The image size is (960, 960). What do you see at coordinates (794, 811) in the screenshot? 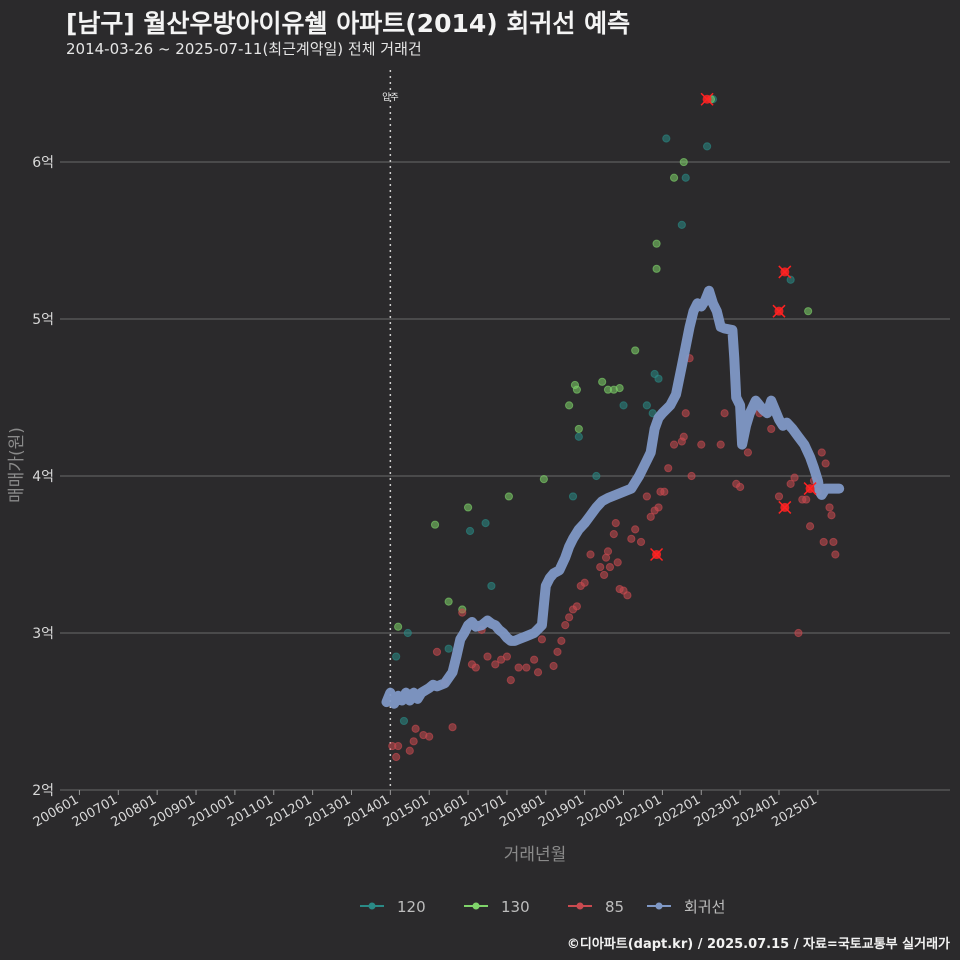
I see `x-tick-label: 202501` at bounding box center [794, 811].